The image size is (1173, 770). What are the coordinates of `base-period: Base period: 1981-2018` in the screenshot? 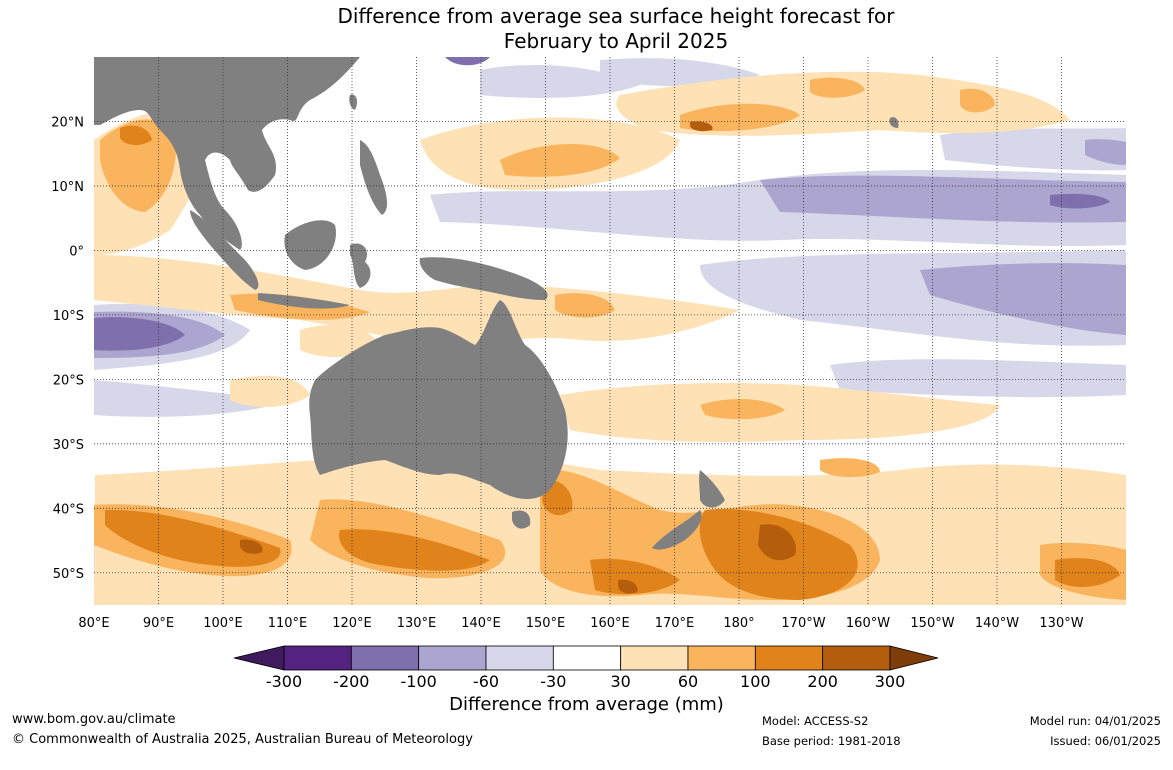 It's located at (831, 741).